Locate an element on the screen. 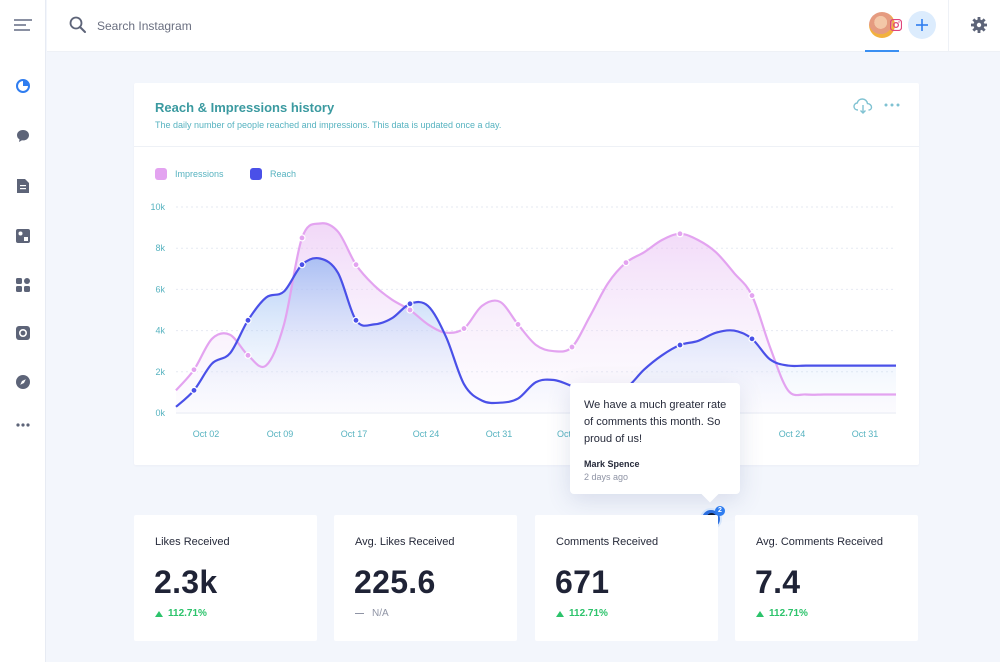 This screenshot has height=662, width=1000. stat-label: Comments Received is located at coordinates (607, 542).